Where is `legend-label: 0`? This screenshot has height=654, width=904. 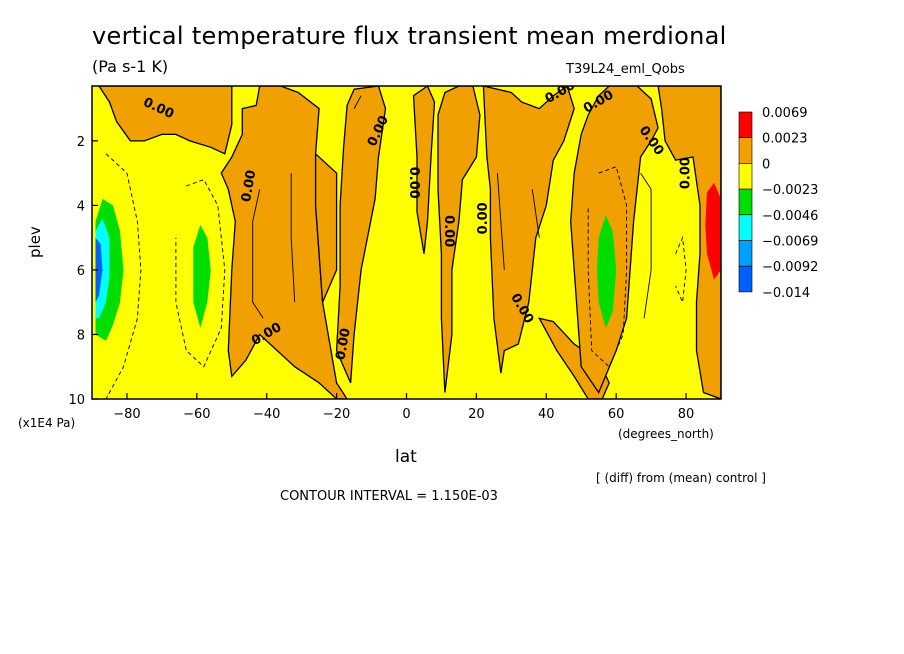
legend-label: 0 is located at coordinates (766, 164).